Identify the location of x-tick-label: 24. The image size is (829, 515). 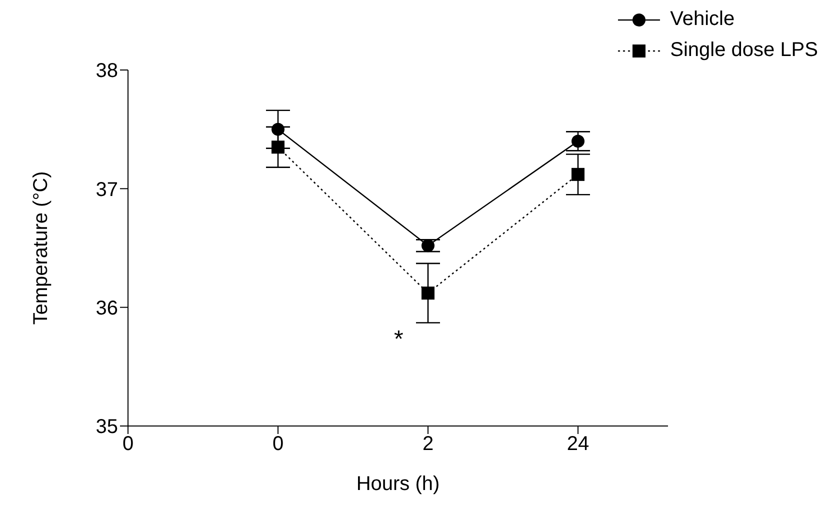
(578, 444).